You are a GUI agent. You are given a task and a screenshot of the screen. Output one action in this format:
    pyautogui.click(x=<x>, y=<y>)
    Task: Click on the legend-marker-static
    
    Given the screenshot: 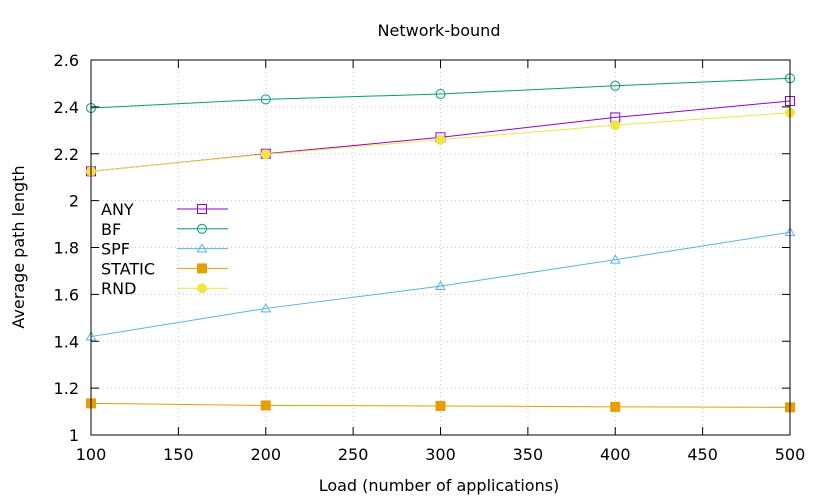 What is the action you would take?
    pyautogui.click(x=202, y=268)
    